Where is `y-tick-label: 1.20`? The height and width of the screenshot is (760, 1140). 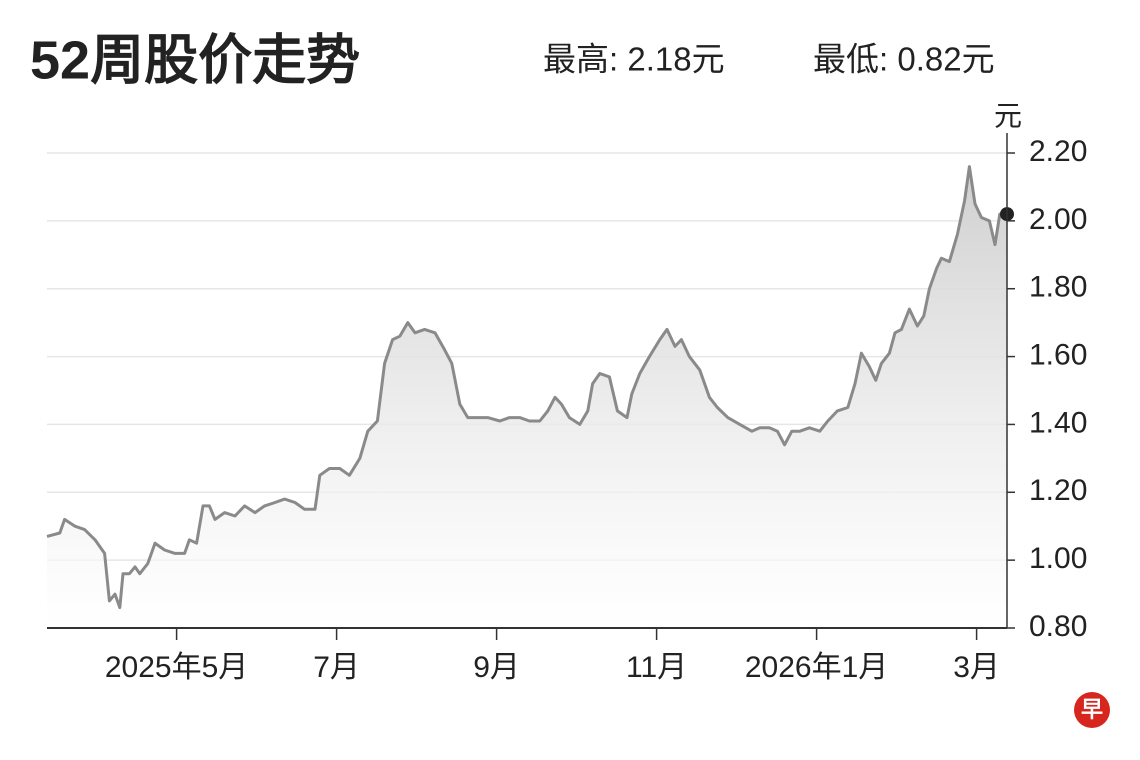
y-tick-label: 1.20 is located at coordinates (1058, 490).